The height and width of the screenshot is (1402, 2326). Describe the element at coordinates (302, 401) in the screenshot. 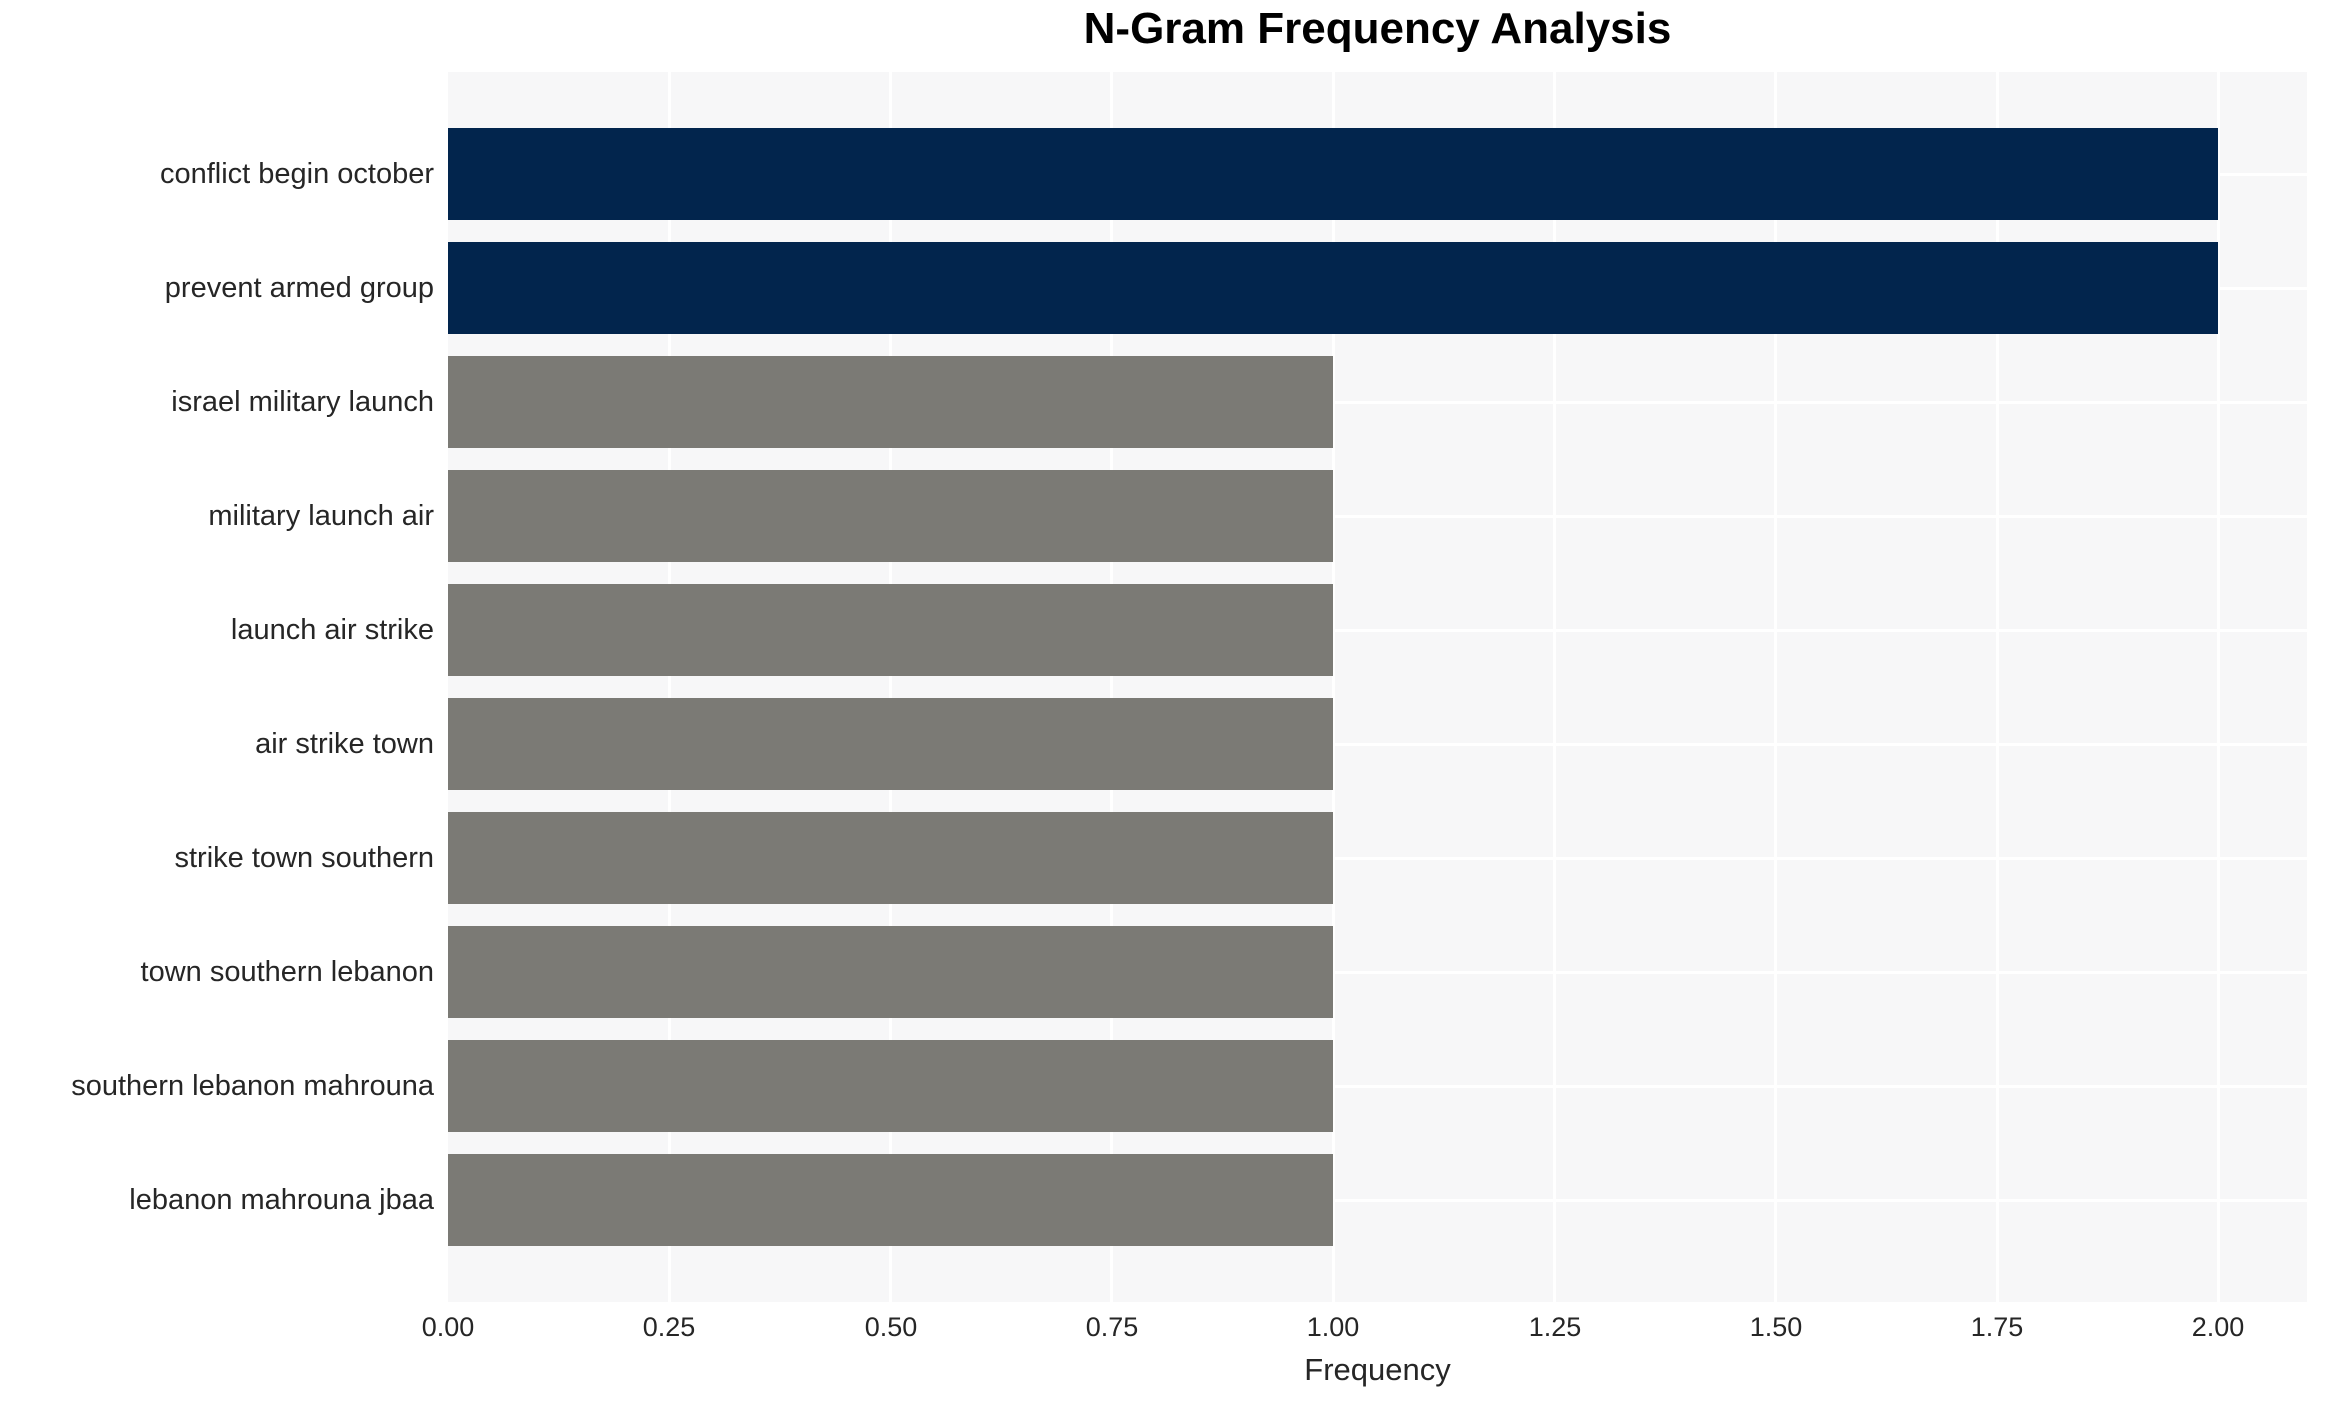

I see `y-category-label: israel military launch` at that location.